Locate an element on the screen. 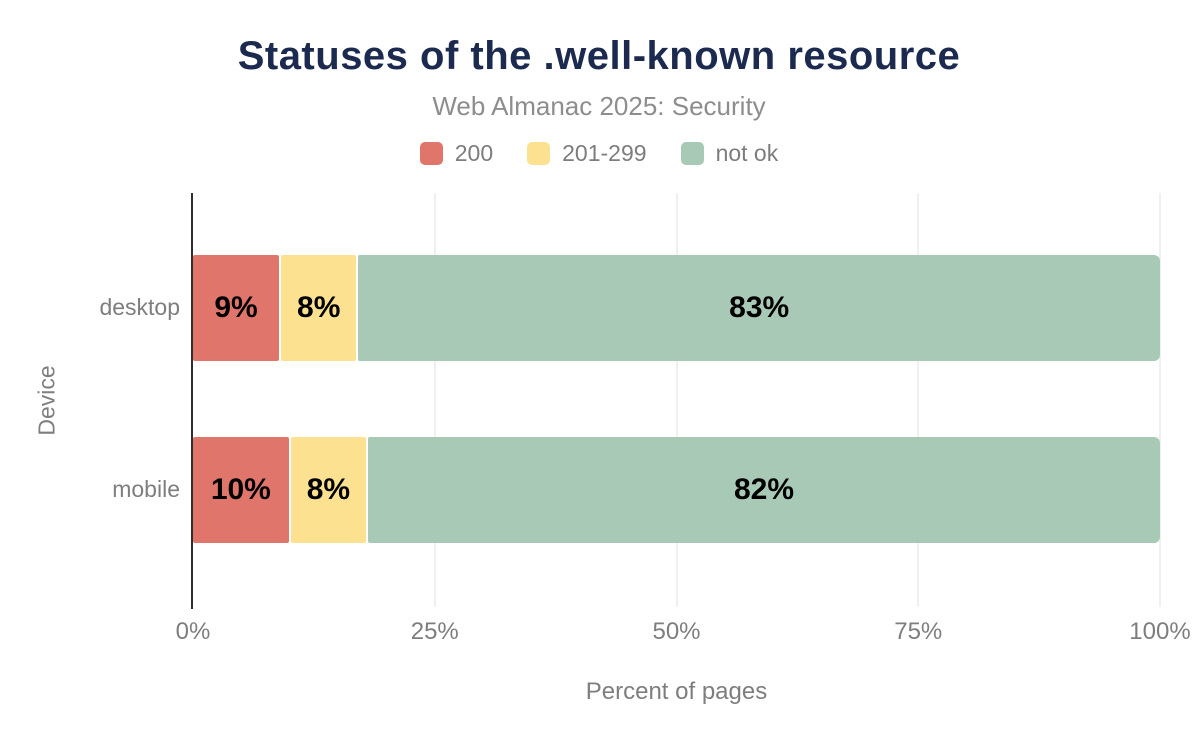  bar-segment-desktop-201-299: 8% is located at coordinates (319, 308).